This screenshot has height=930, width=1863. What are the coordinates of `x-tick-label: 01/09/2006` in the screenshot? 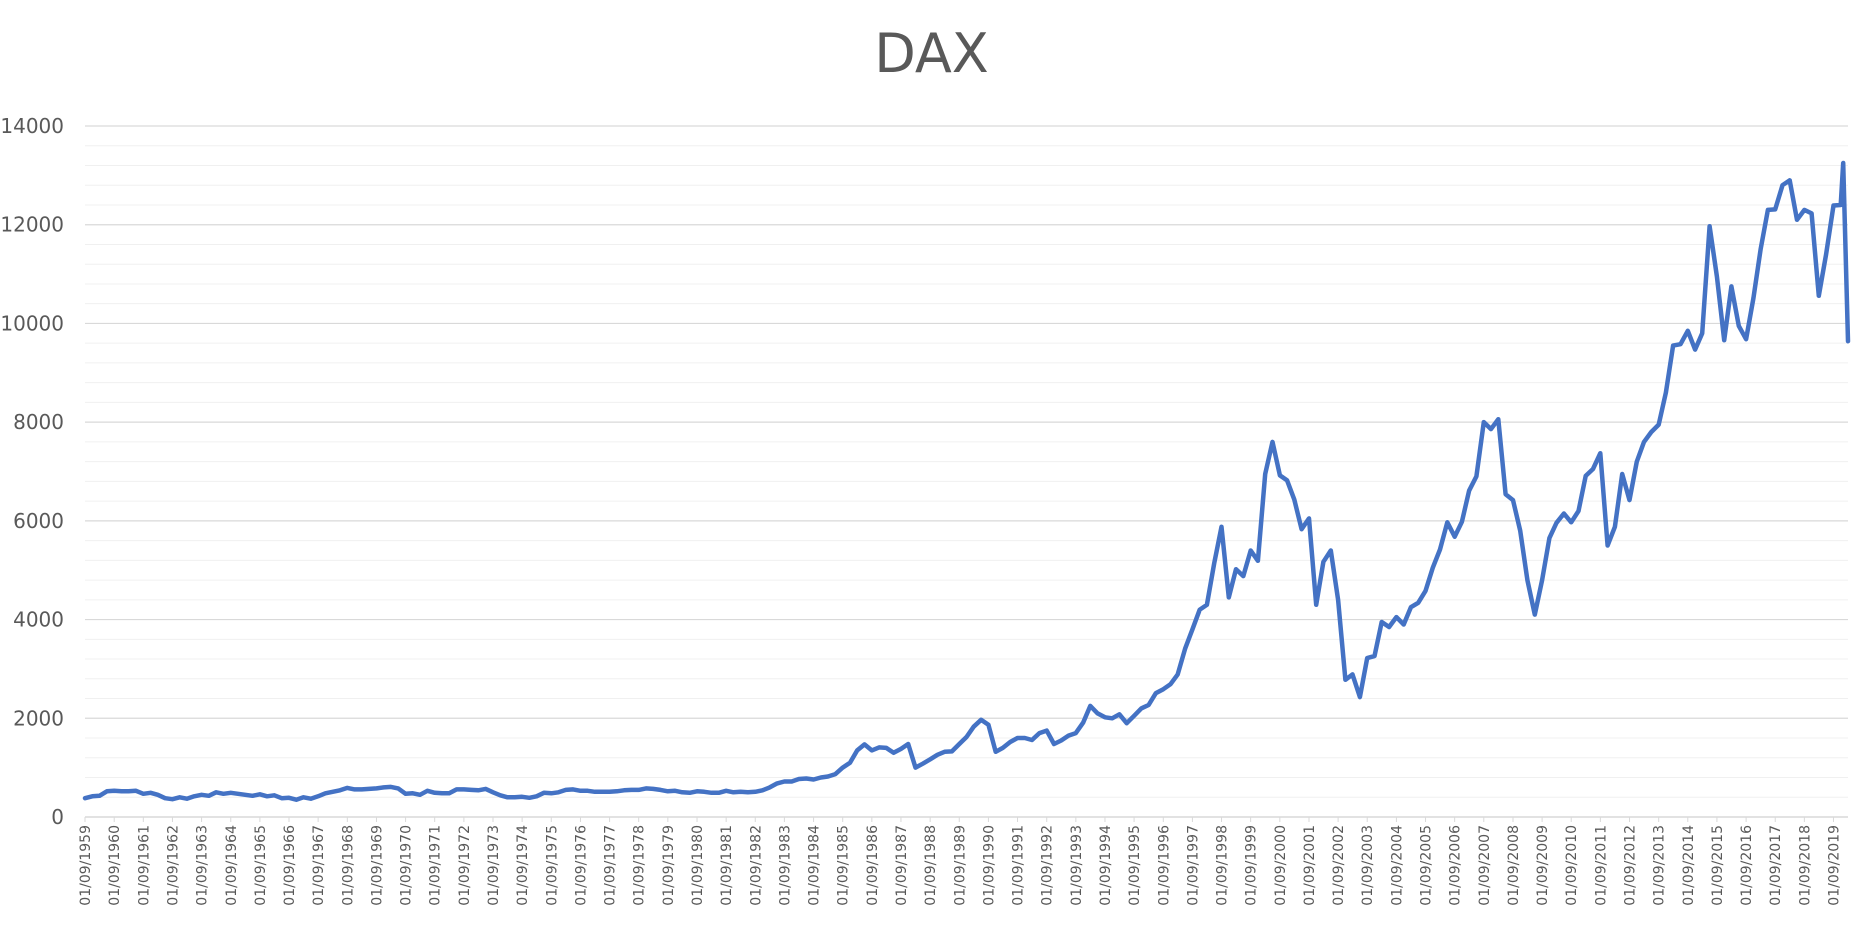 It's located at (1456, 865).